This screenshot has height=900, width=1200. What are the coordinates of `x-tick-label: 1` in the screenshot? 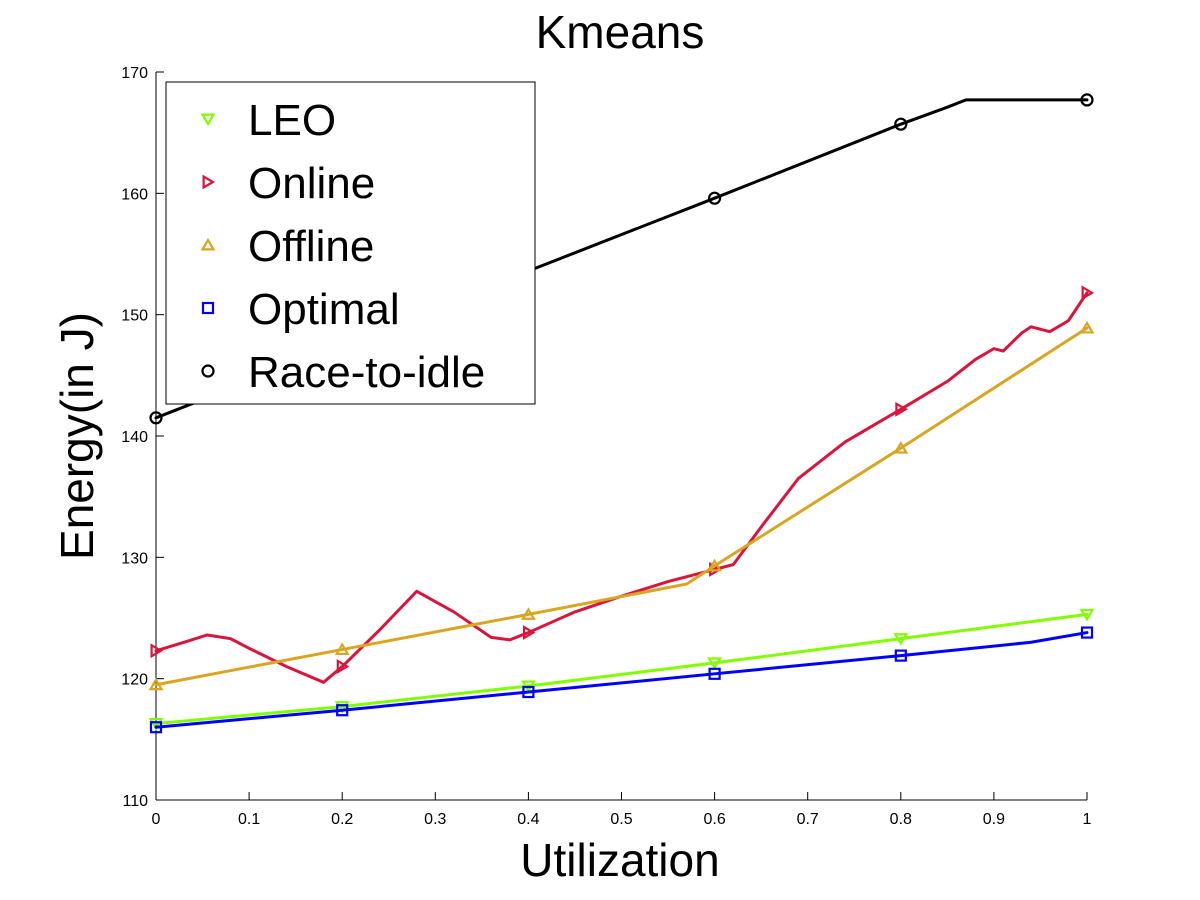 It's located at (1087, 819).